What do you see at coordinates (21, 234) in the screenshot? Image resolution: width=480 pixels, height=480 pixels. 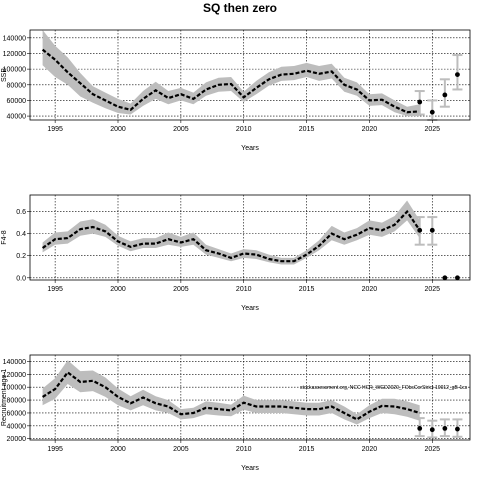 I see `y-tick-label: 0.4` at bounding box center [21, 234].